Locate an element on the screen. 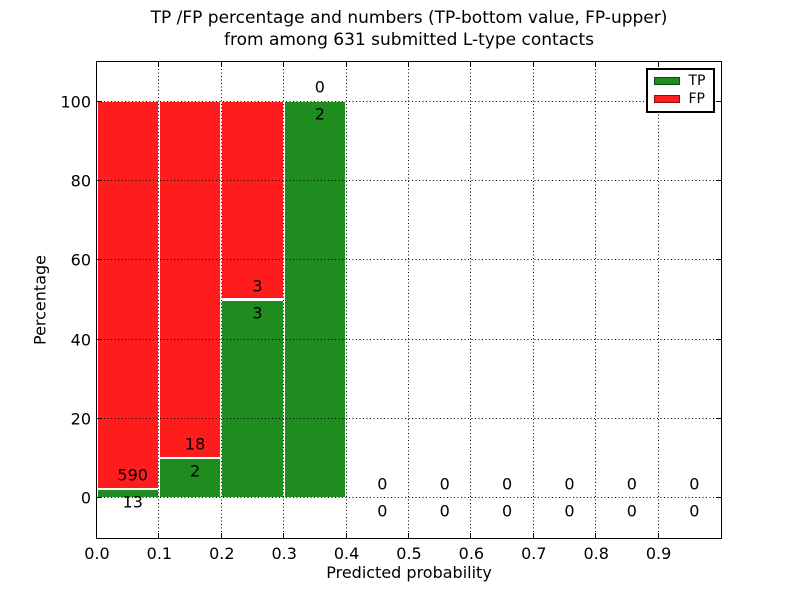 The height and width of the screenshot is (600, 800). fp-count-label: 3 is located at coordinates (257, 285).